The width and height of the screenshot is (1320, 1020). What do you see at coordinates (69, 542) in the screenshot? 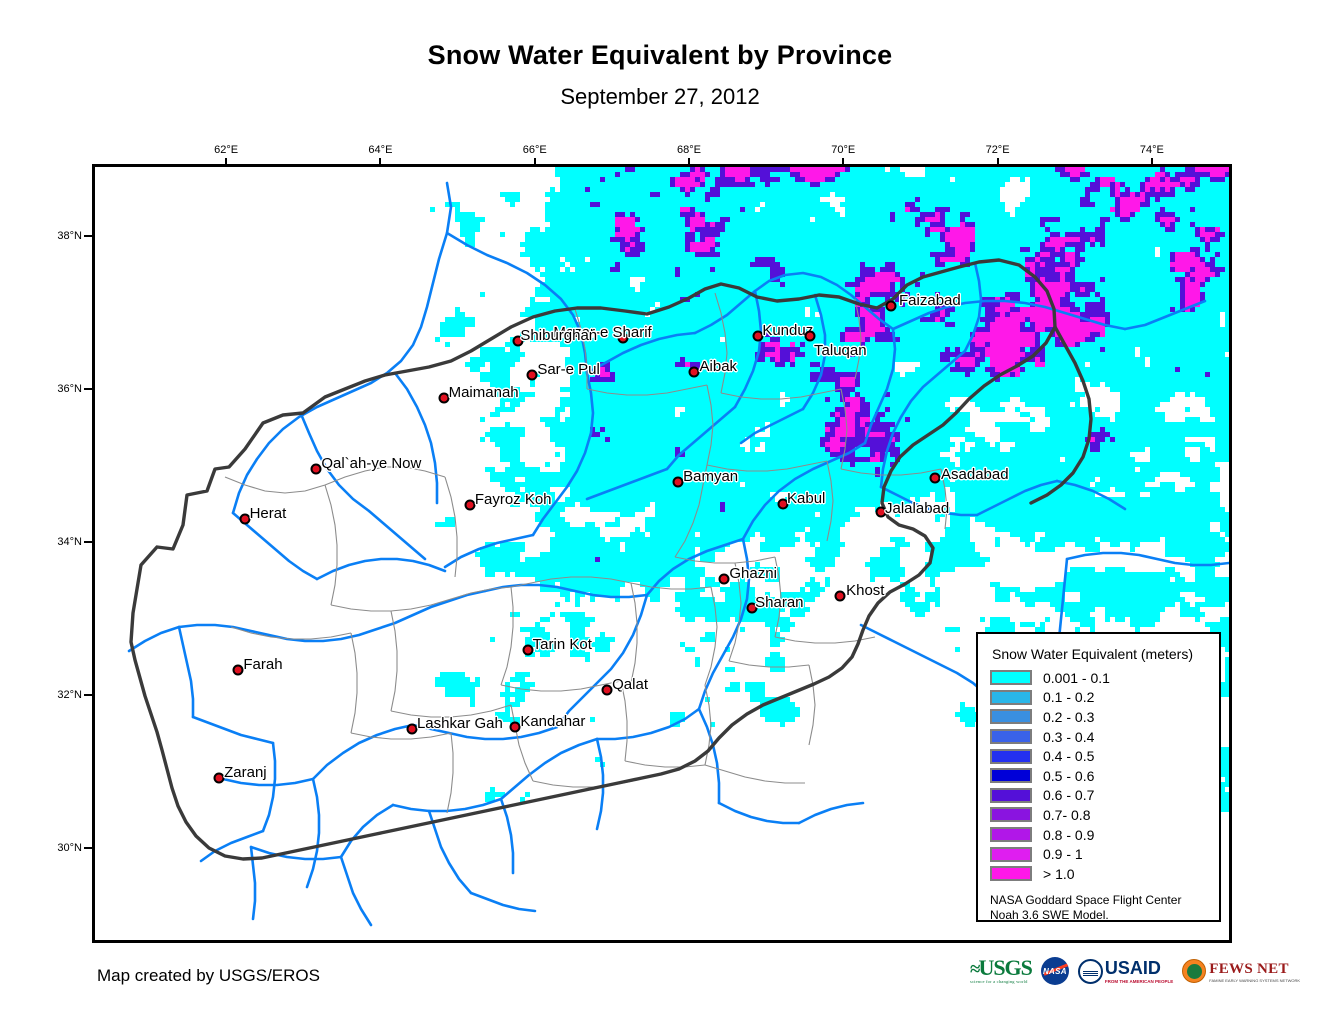
I see `lat-label-34: 34°N` at bounding box center [69, 542].